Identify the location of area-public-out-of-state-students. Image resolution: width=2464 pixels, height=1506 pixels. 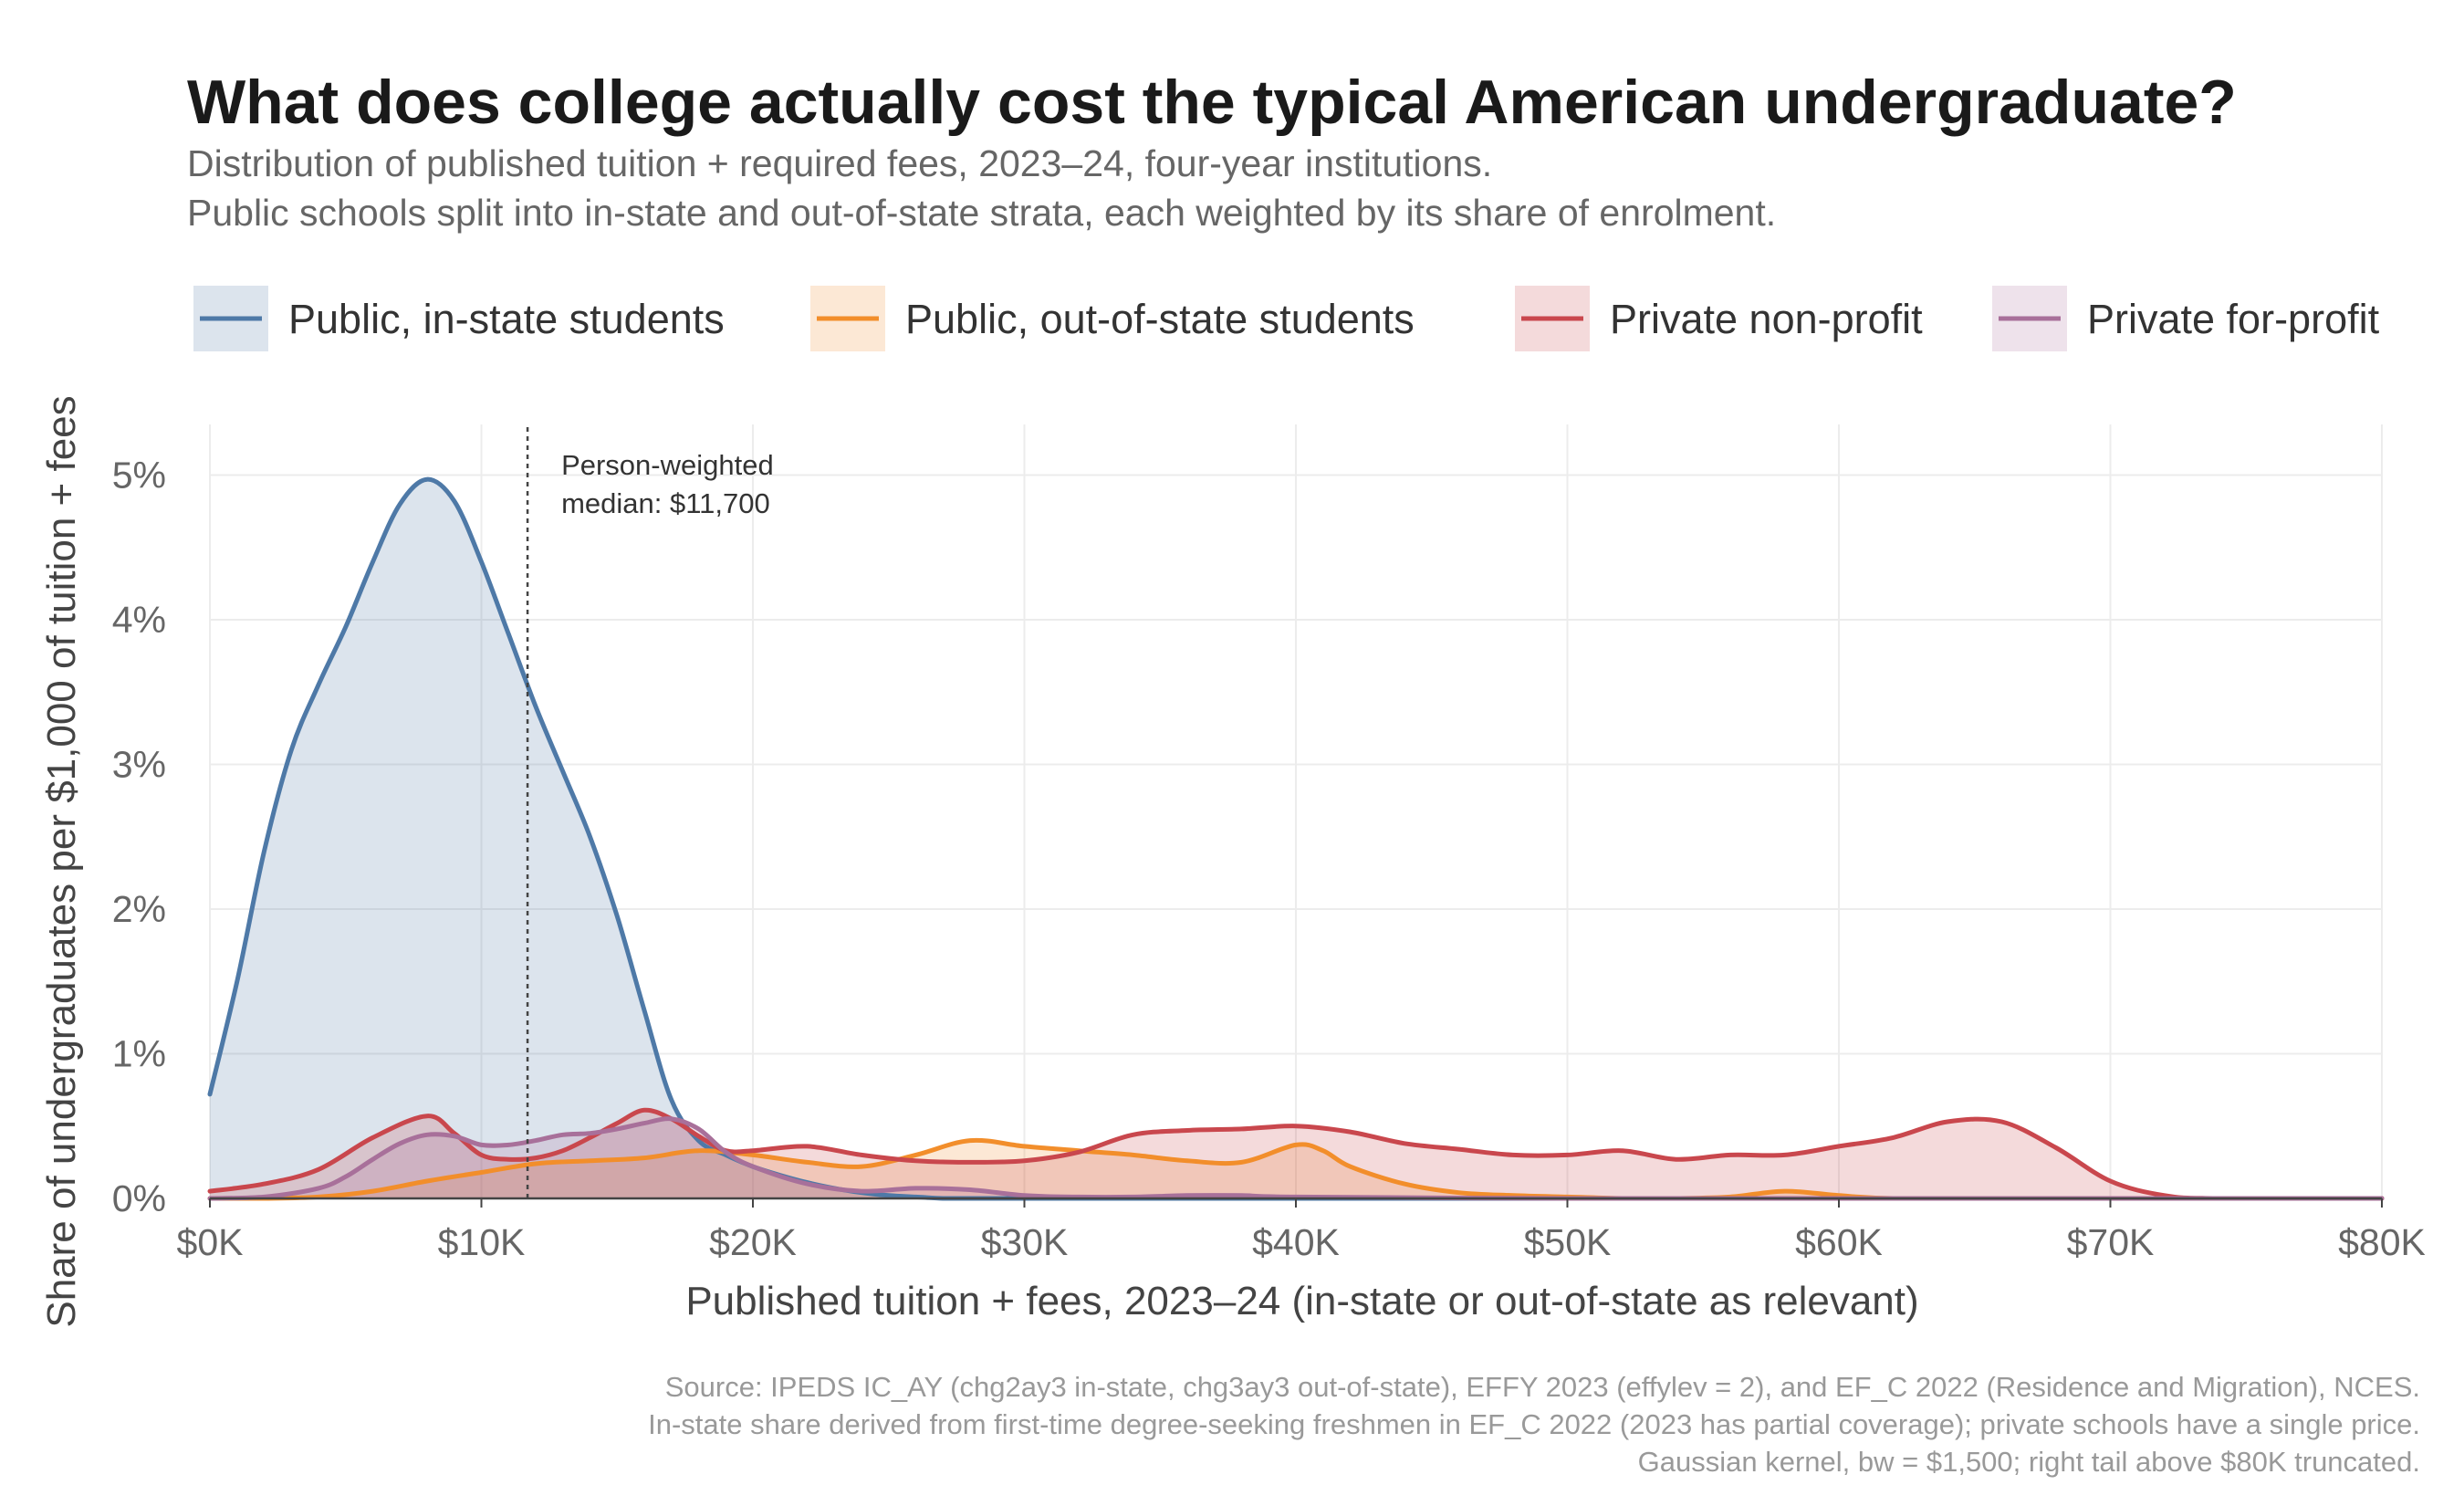
(1296, 1169).